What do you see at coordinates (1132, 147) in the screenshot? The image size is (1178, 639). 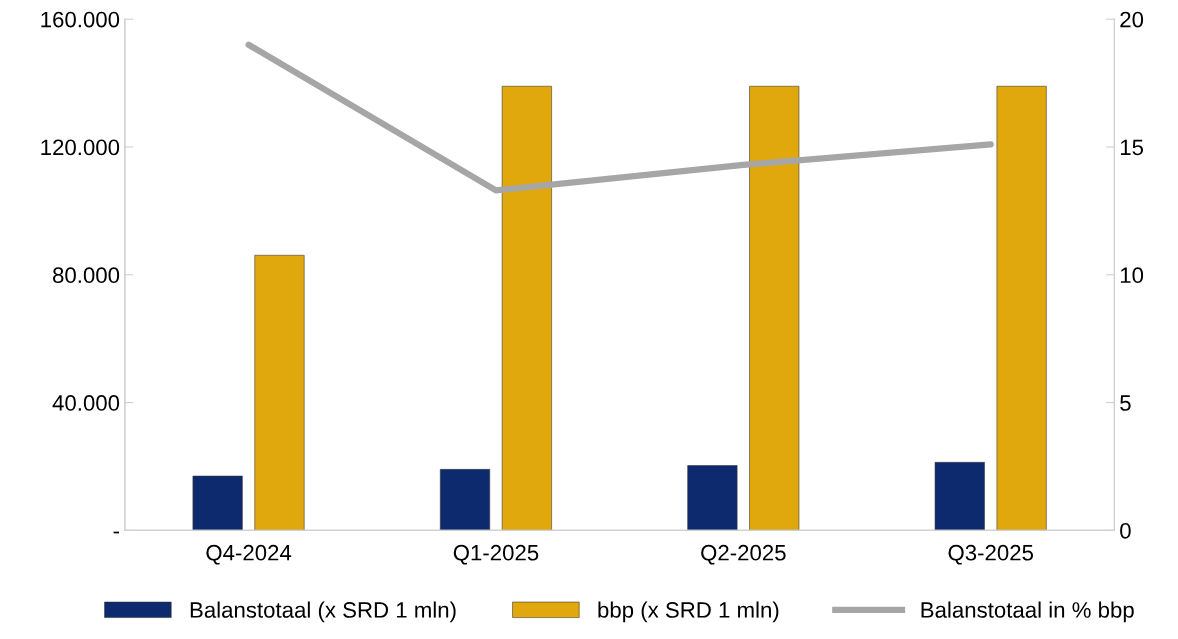 I see `y2-tick-label: 15` at bounding box center [1132, 147].